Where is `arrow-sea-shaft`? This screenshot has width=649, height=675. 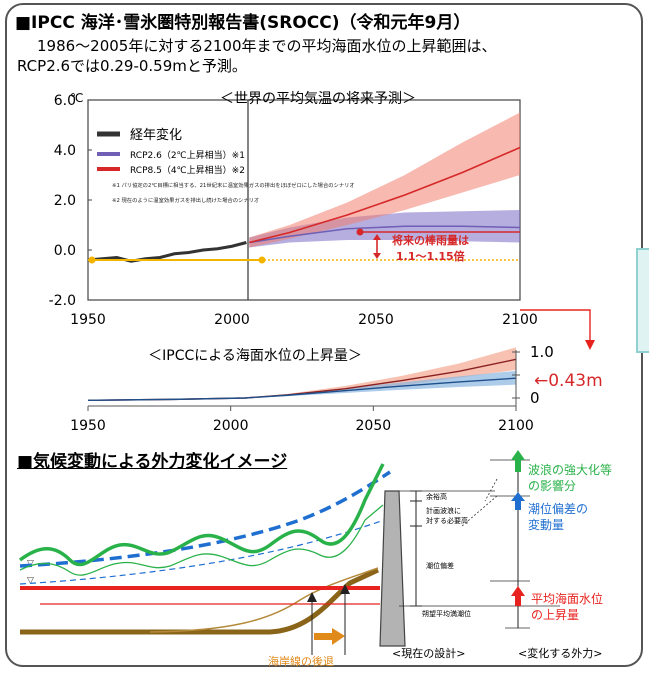 arrow-sea-shaft is located at coordinates (518, 600).